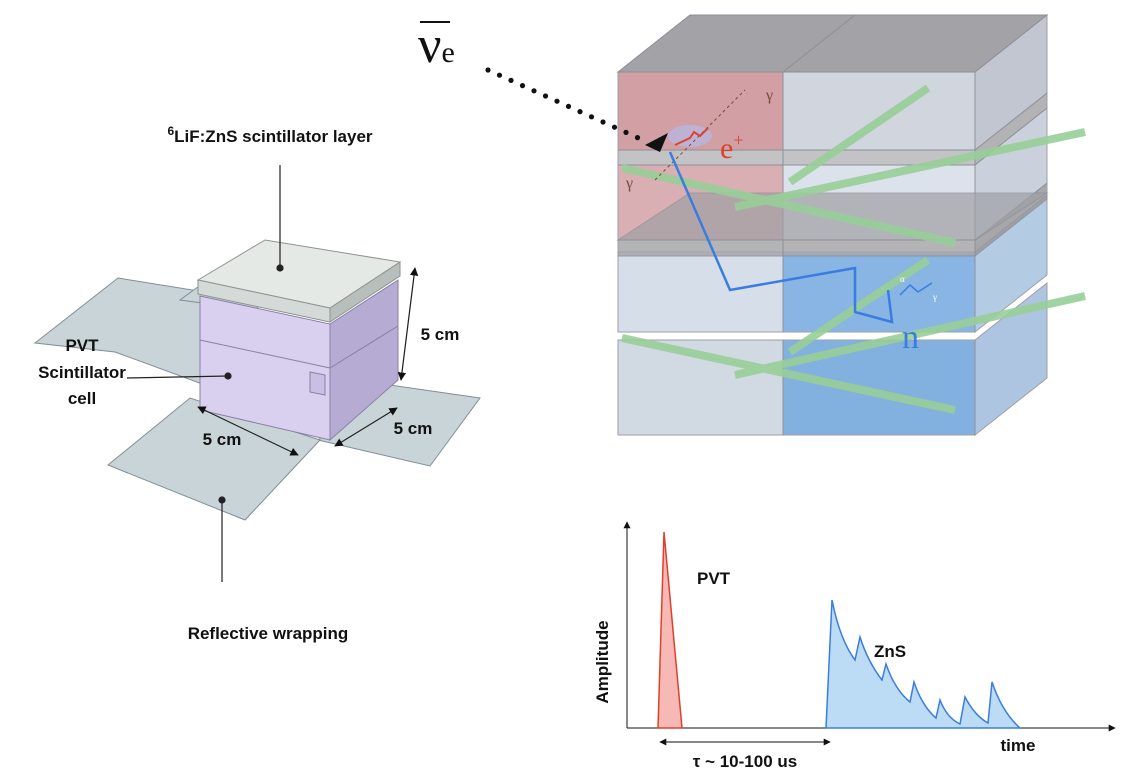  What do you see at coordinates (430, 45) in the screenshot?
I see `symbol: ν` at bounding box center [430, 45].